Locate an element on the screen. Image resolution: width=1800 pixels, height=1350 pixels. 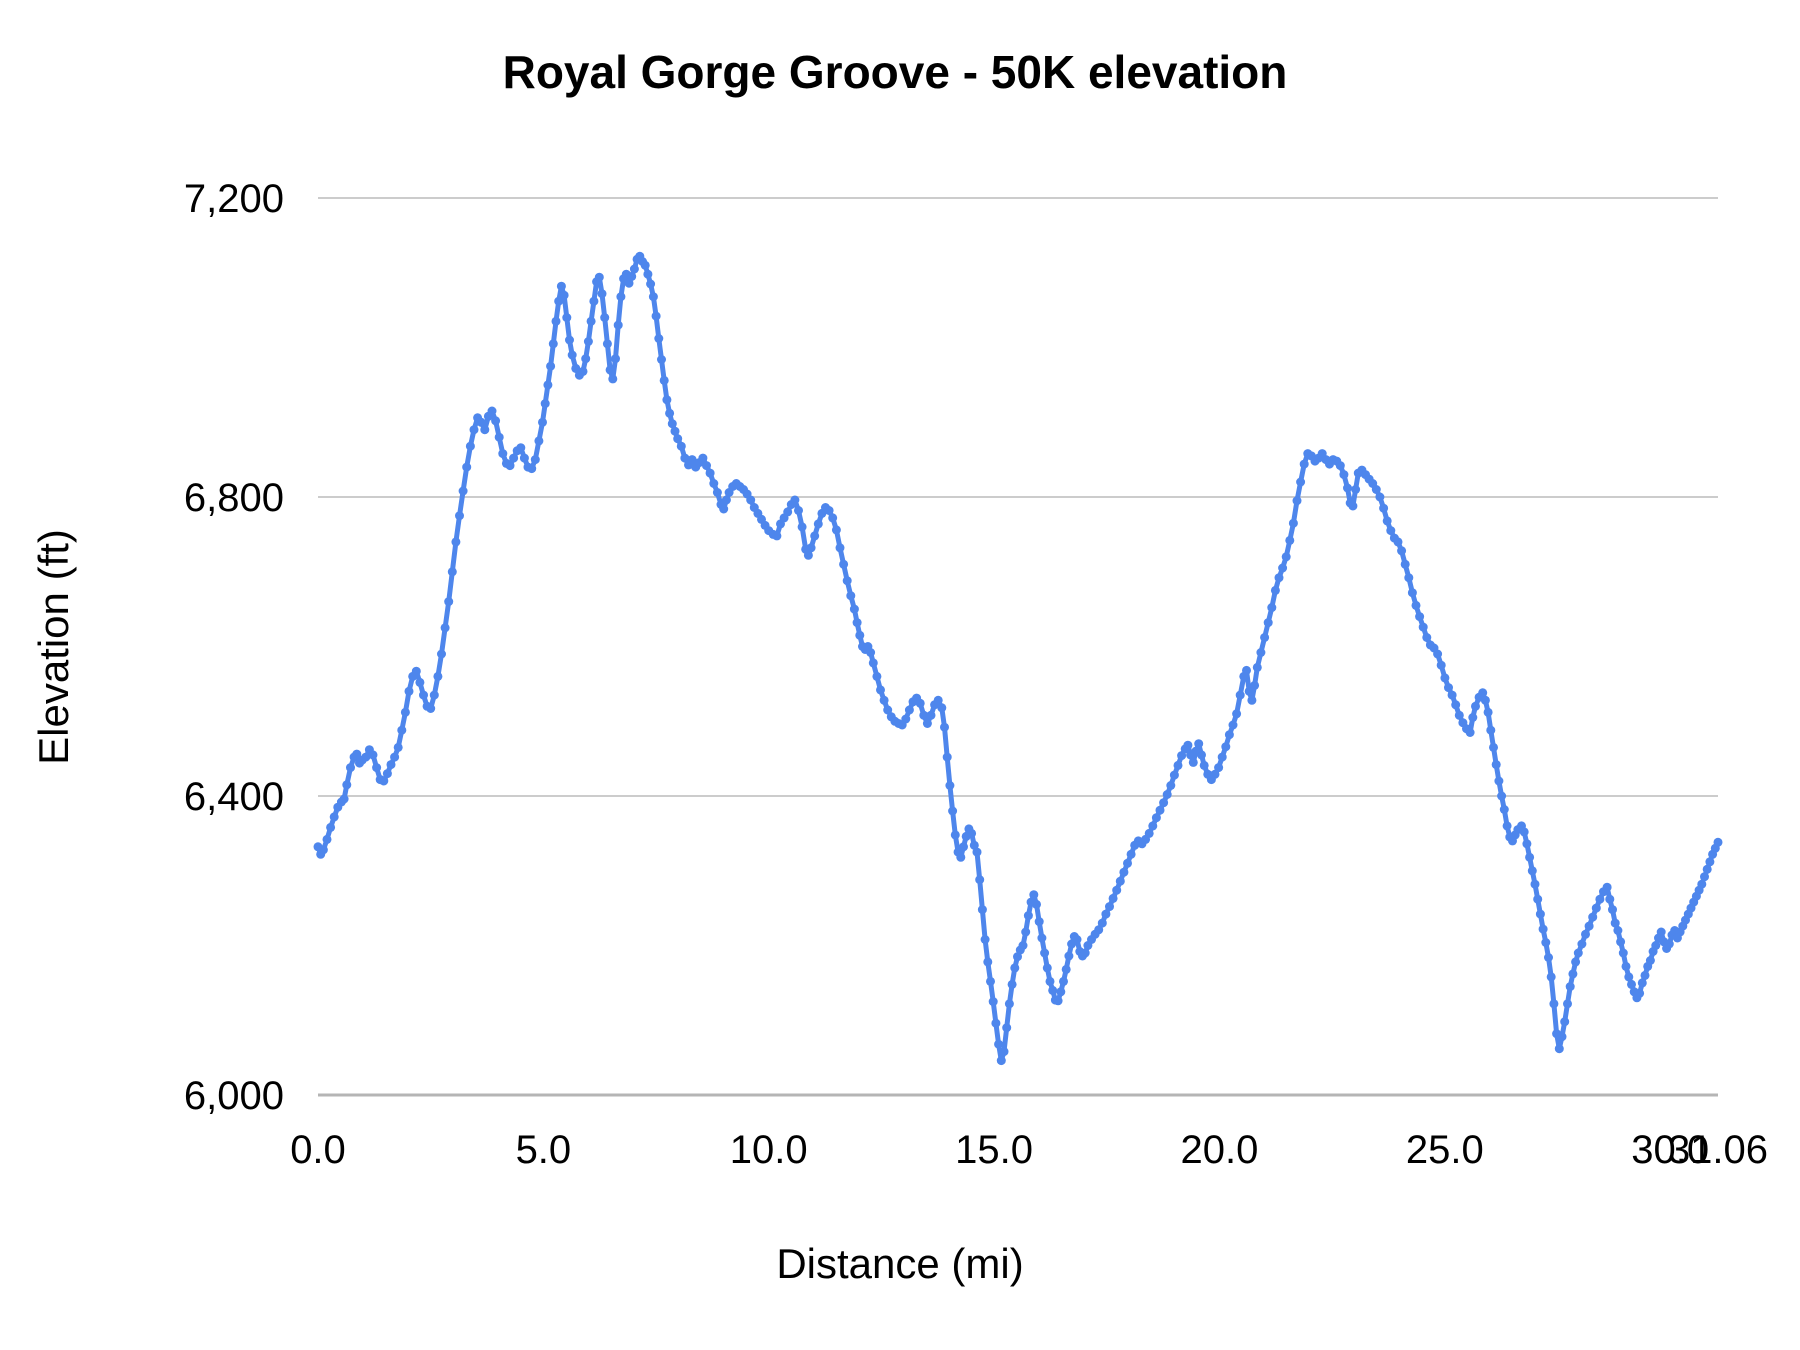
x-tick-label: 0.0 is located at coordinates (318, 1150).